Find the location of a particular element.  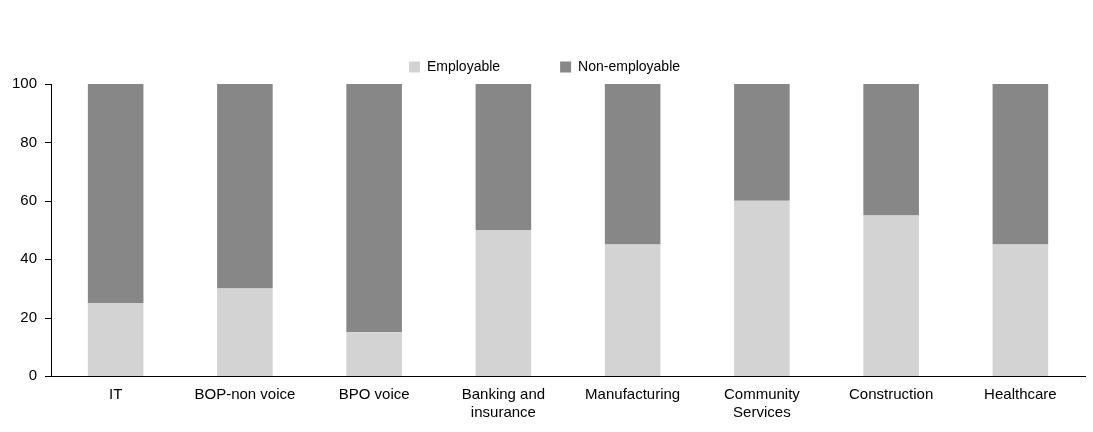

y-tick-label: 60 is located at coordinates (29, 199).